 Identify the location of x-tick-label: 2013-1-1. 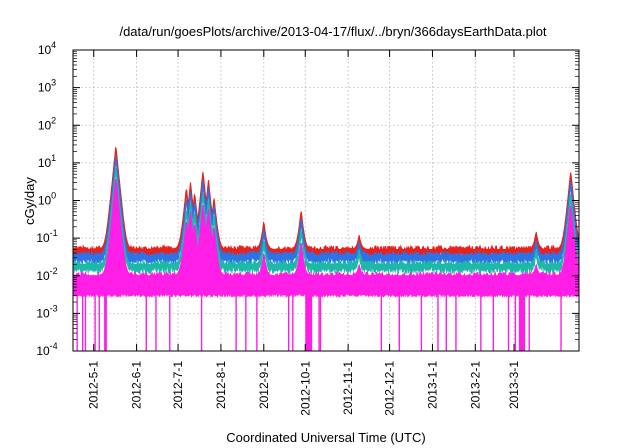
(432, 385).